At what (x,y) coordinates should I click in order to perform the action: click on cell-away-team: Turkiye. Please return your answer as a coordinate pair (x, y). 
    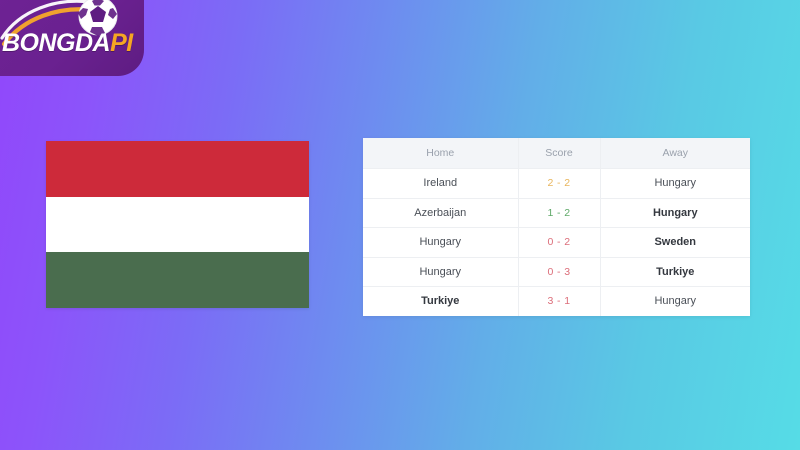
    Looking at the image, I should click on (675, 272).